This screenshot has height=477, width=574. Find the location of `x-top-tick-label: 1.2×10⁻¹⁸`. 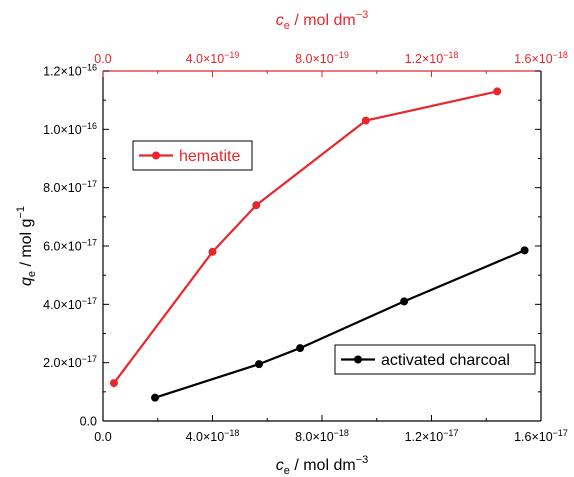

x-top-tick-label: 1.2×10⁻¹⁸ is located at coordinates (432, 58).